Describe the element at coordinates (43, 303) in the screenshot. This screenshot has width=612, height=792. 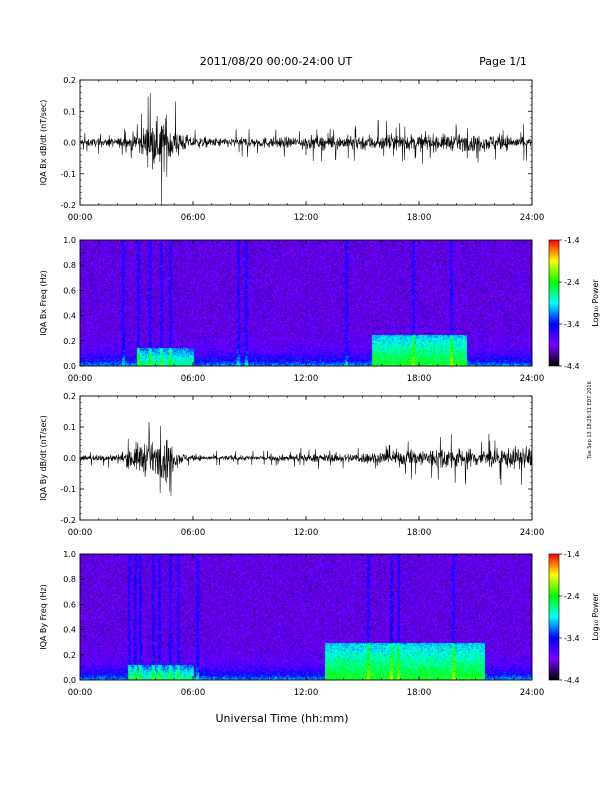
I see `y-axis-title-1: IQA Bx Freq (Hz)` at that location.